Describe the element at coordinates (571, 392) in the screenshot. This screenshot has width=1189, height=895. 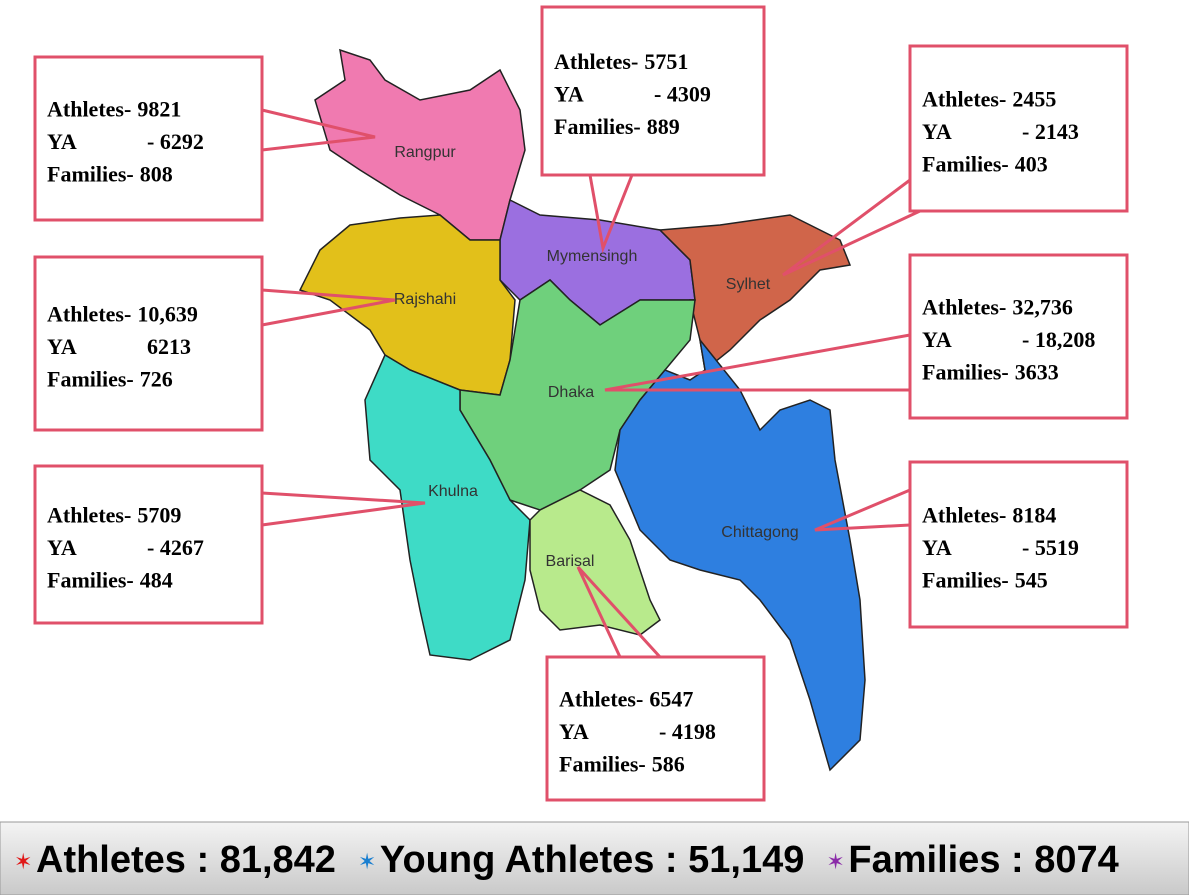
I see `region-label: Dhaka` at that location.